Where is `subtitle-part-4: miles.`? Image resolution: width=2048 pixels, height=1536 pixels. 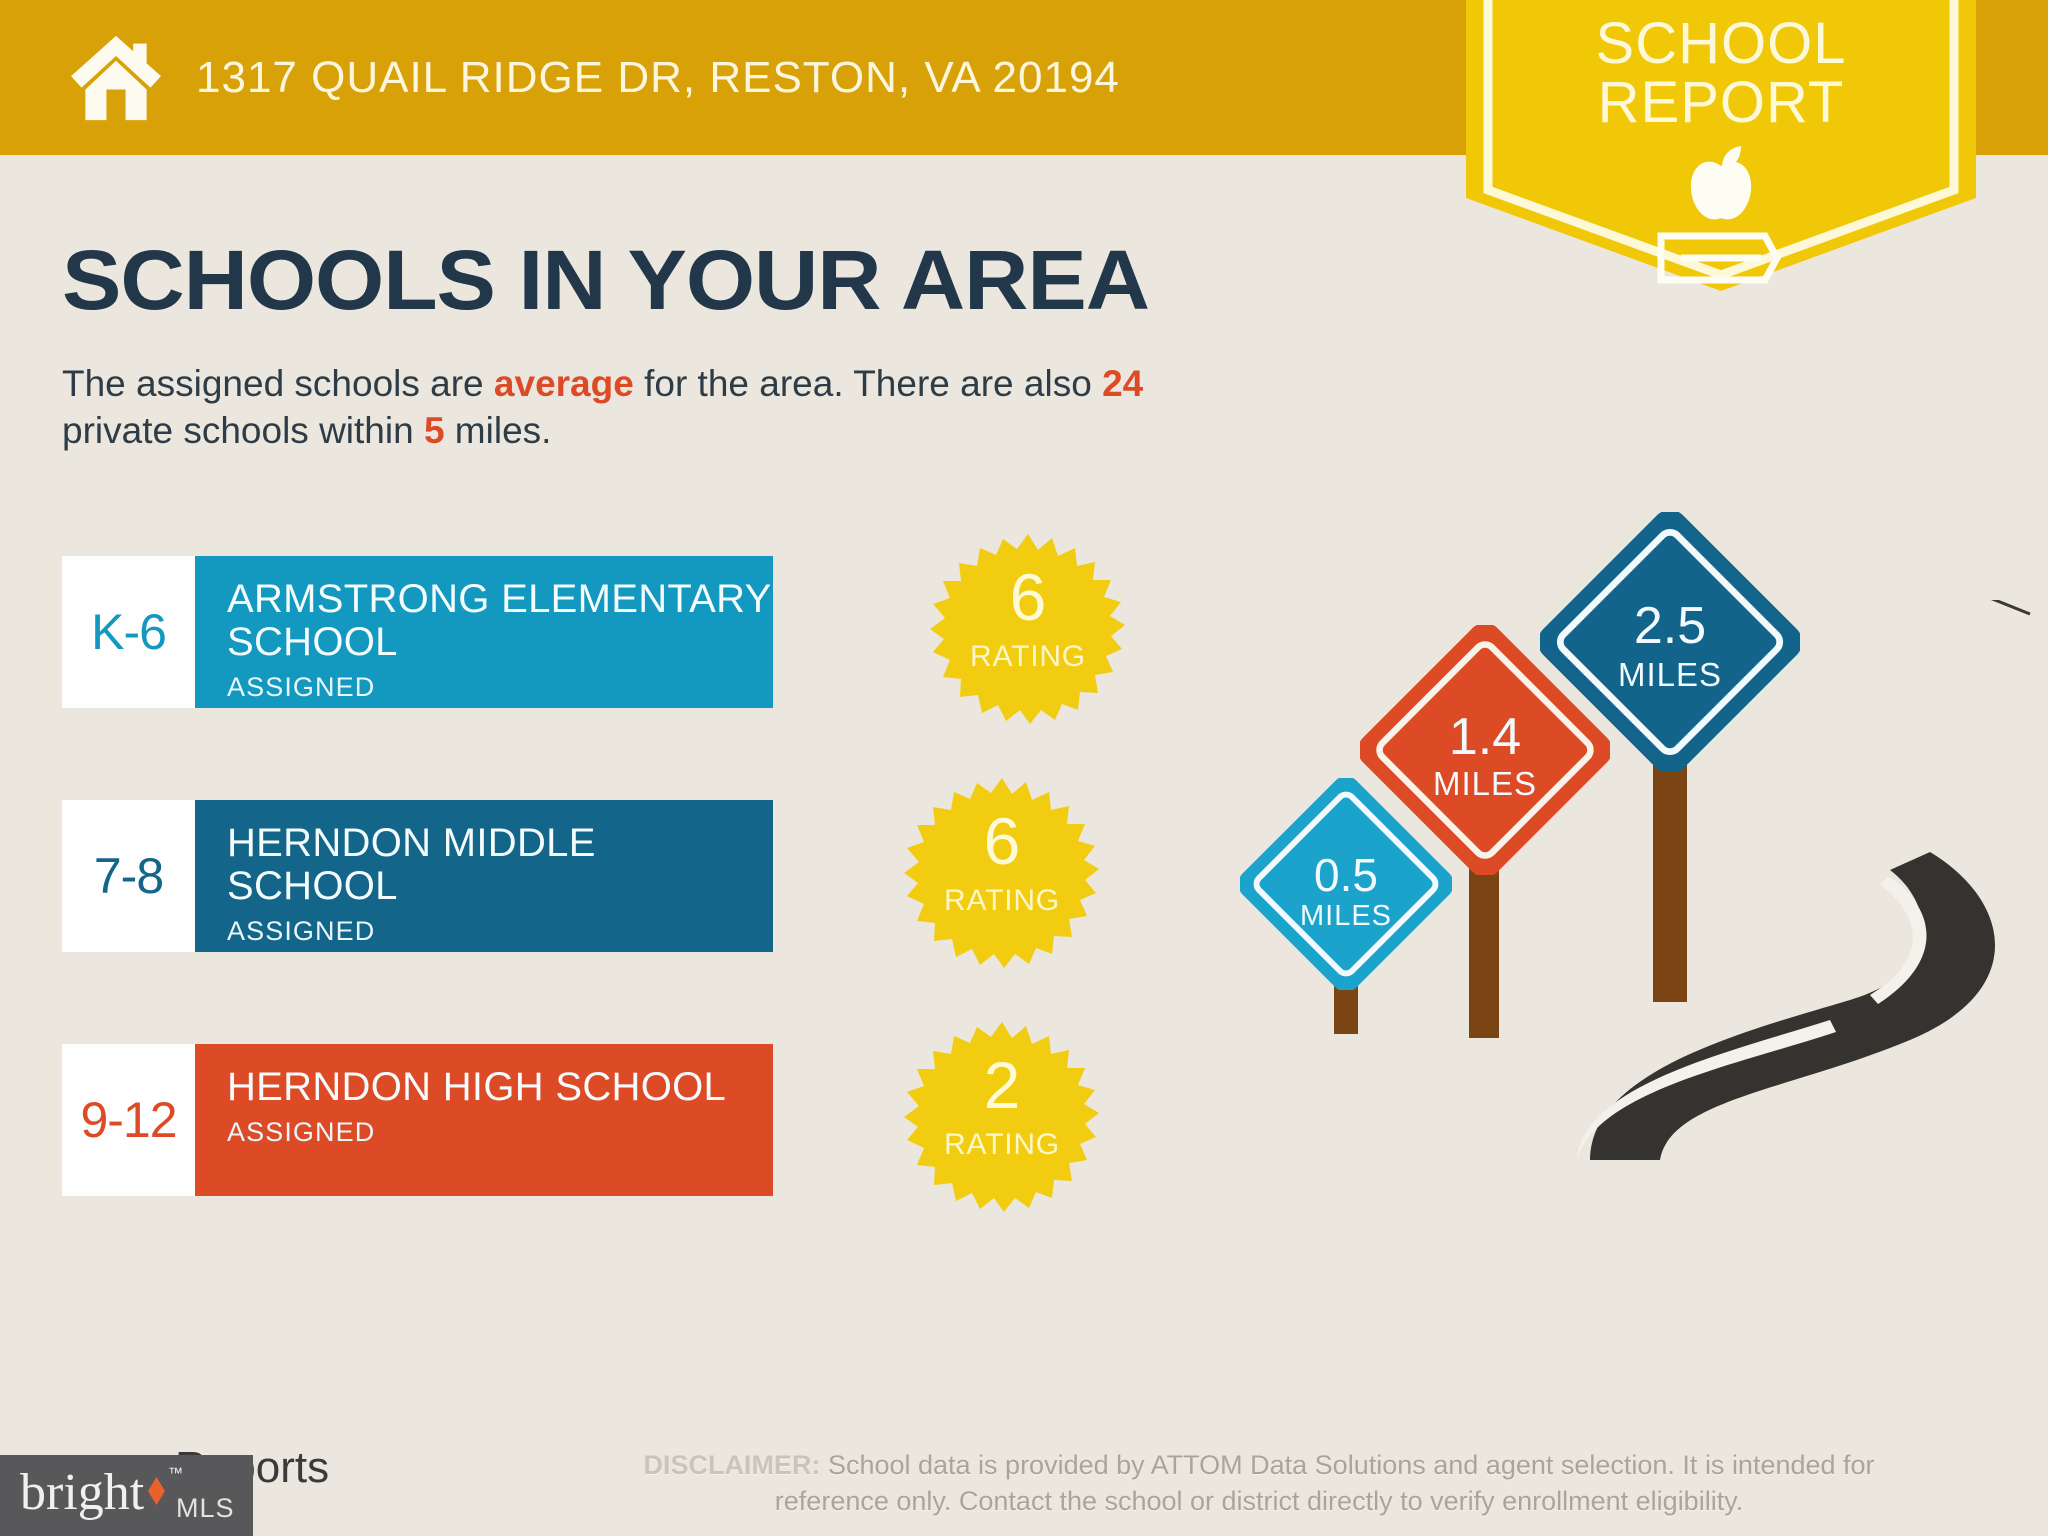 subtitle-part-4: miles. is located at coordinates (498, 431).